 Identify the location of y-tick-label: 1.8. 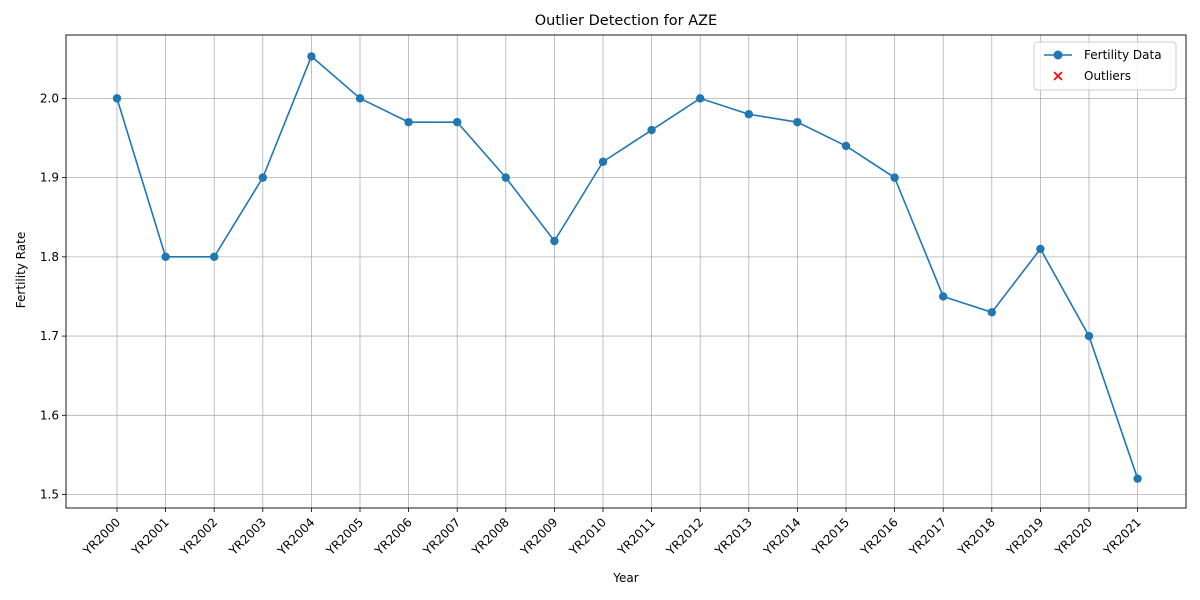
(49, 257).